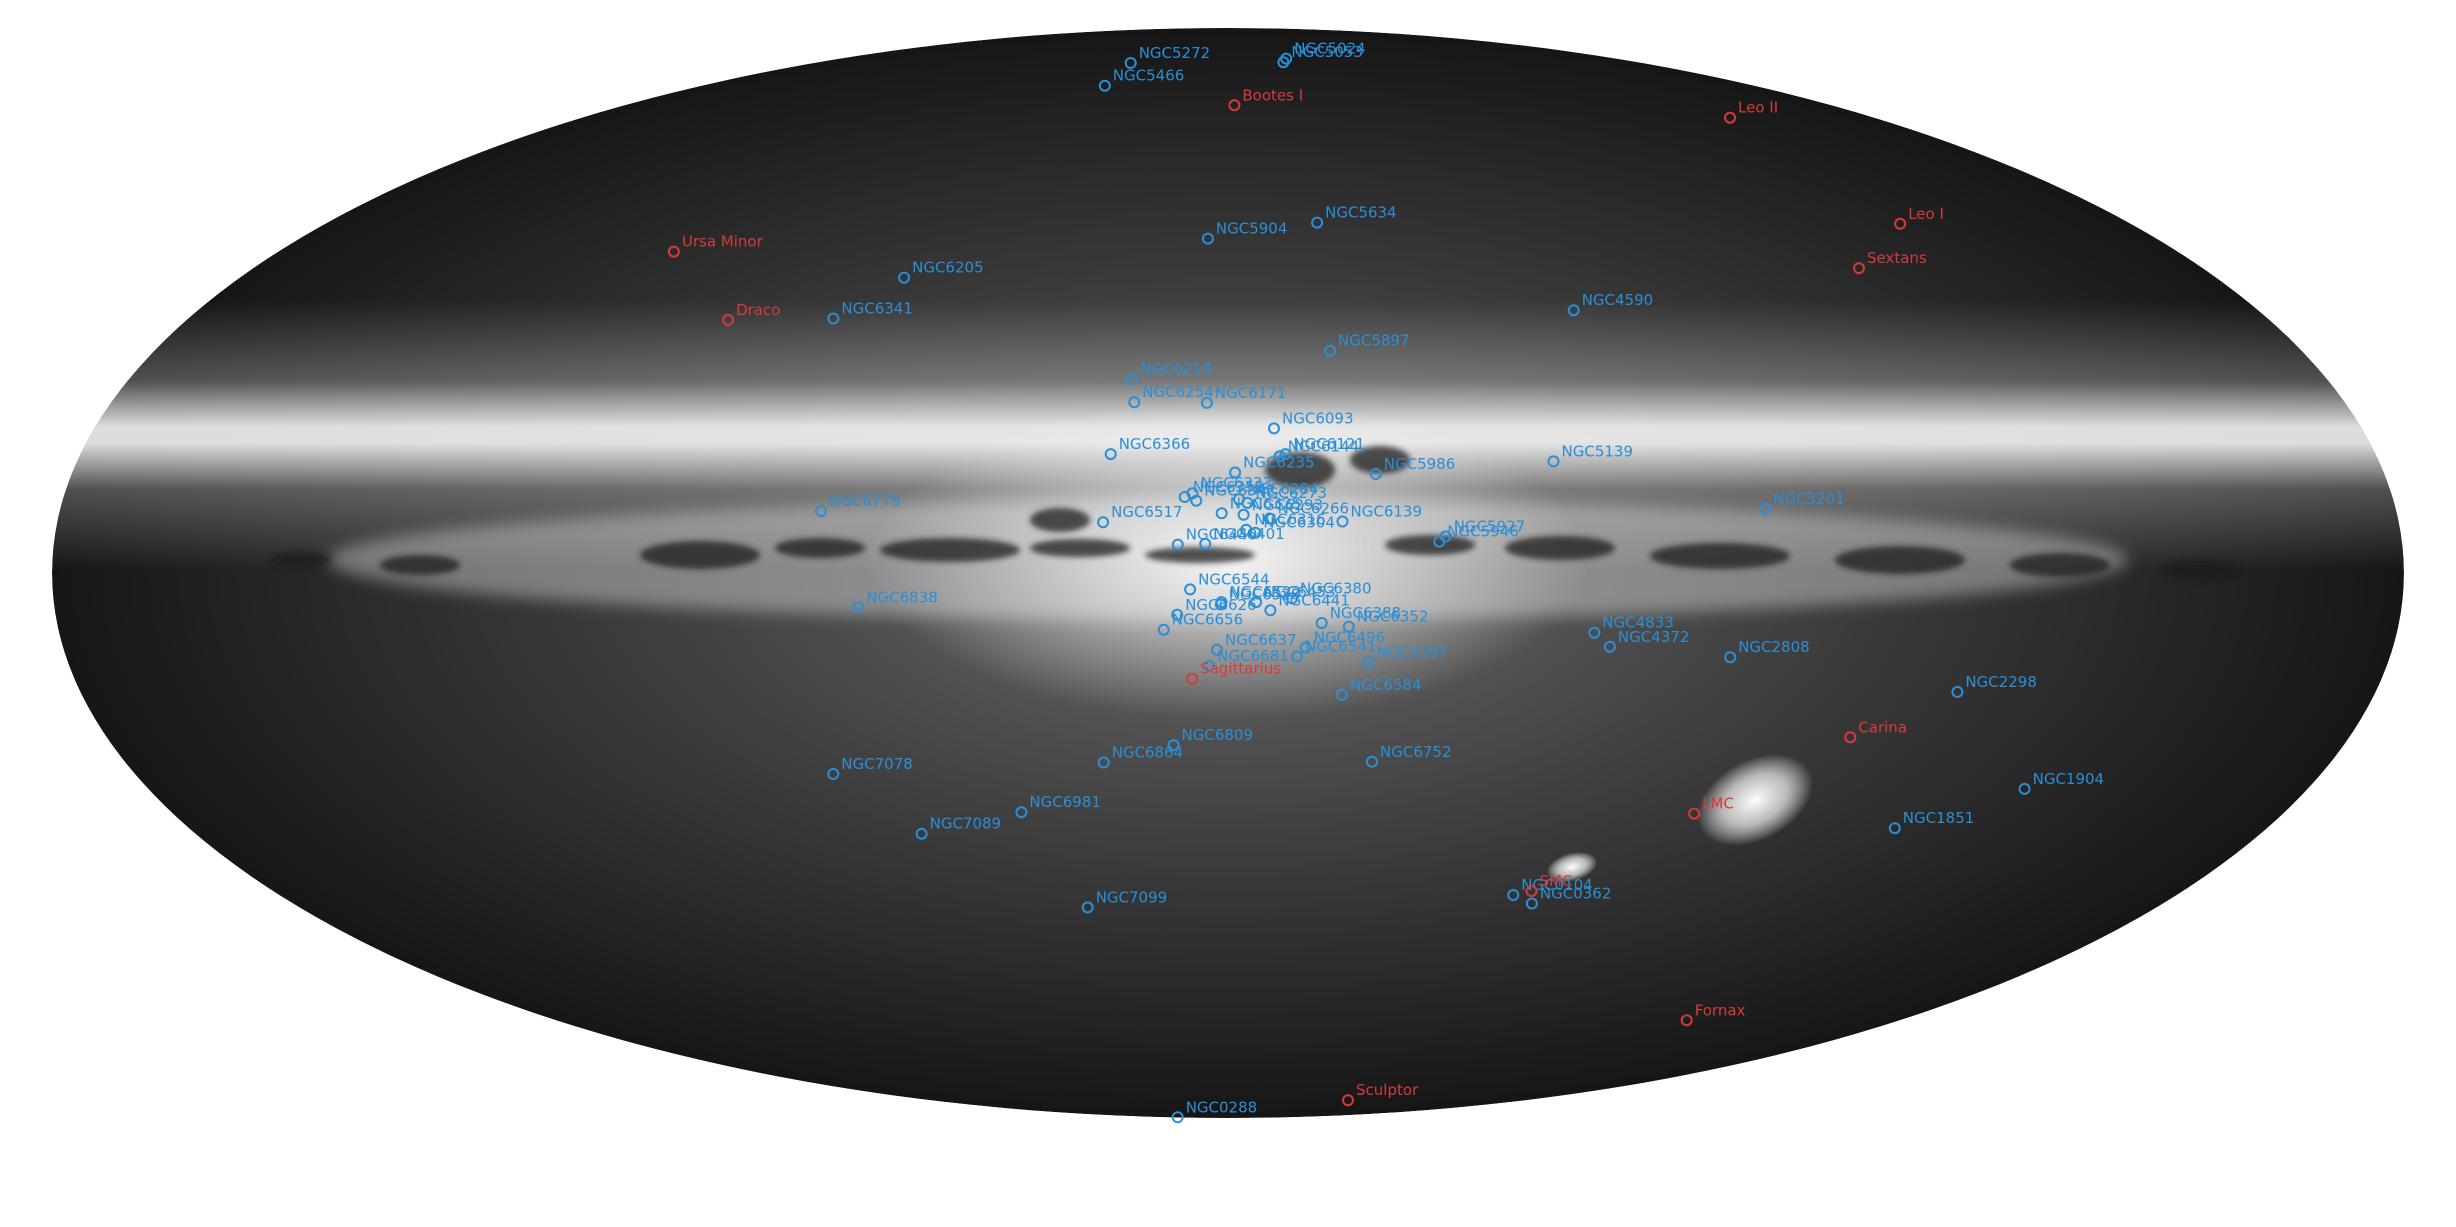  I want to click on globular-cluster-ngc4590: NGC4590, so click(1610, 304).